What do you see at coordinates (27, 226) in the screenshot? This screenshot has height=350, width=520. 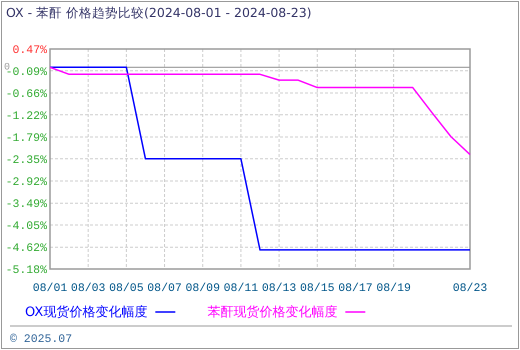 I see `y-tick-label: -4.05%` at bounding box center [27, 226].